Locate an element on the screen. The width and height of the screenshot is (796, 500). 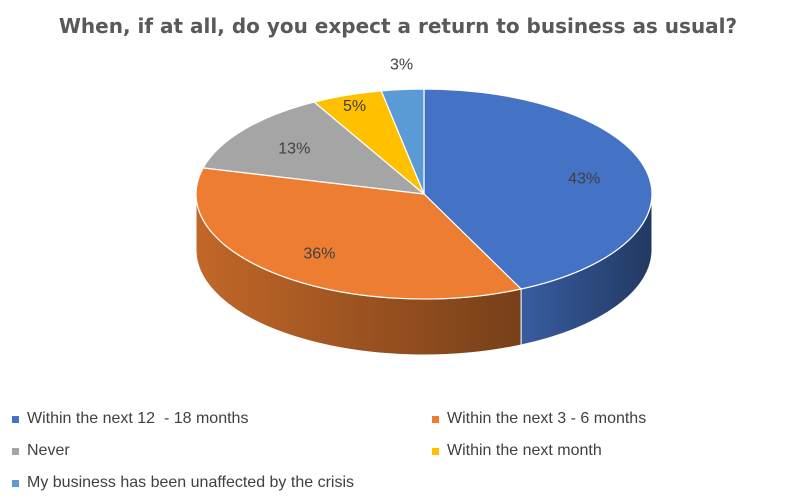
legend-label-3: Never is located at coordinates (48, 450).